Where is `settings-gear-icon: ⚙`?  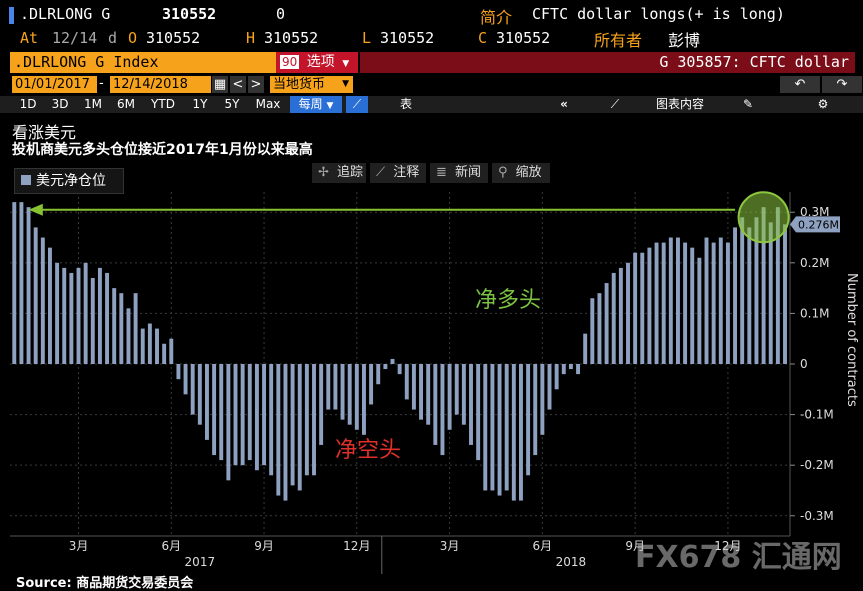 settings-gear-icon: ⚙ is located at coordinates (823, 104).